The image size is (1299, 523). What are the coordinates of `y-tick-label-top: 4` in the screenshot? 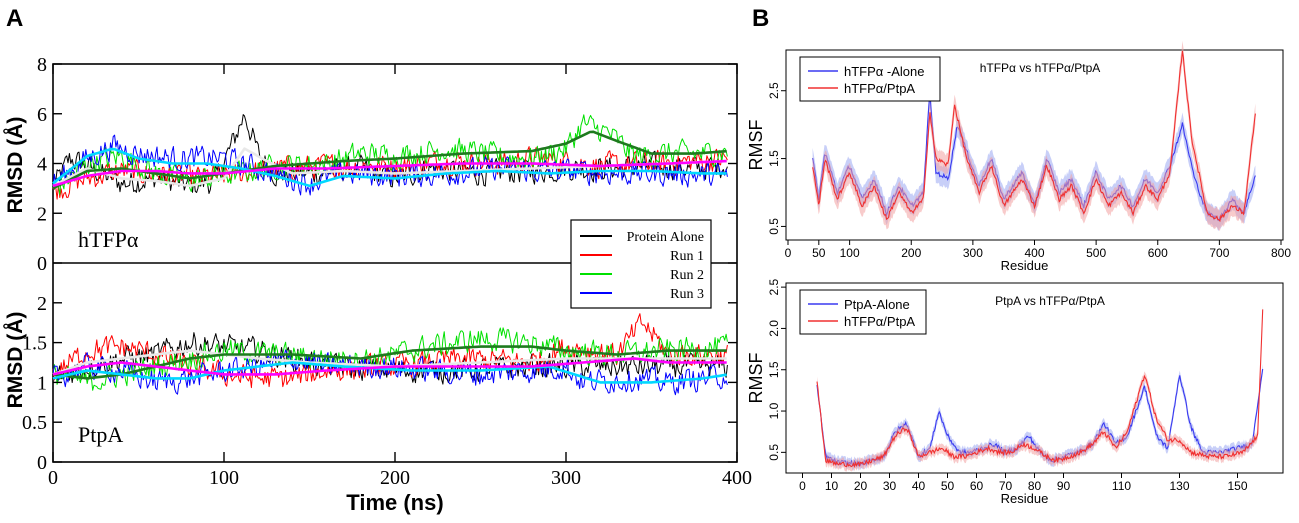 It's located at (42, 165).